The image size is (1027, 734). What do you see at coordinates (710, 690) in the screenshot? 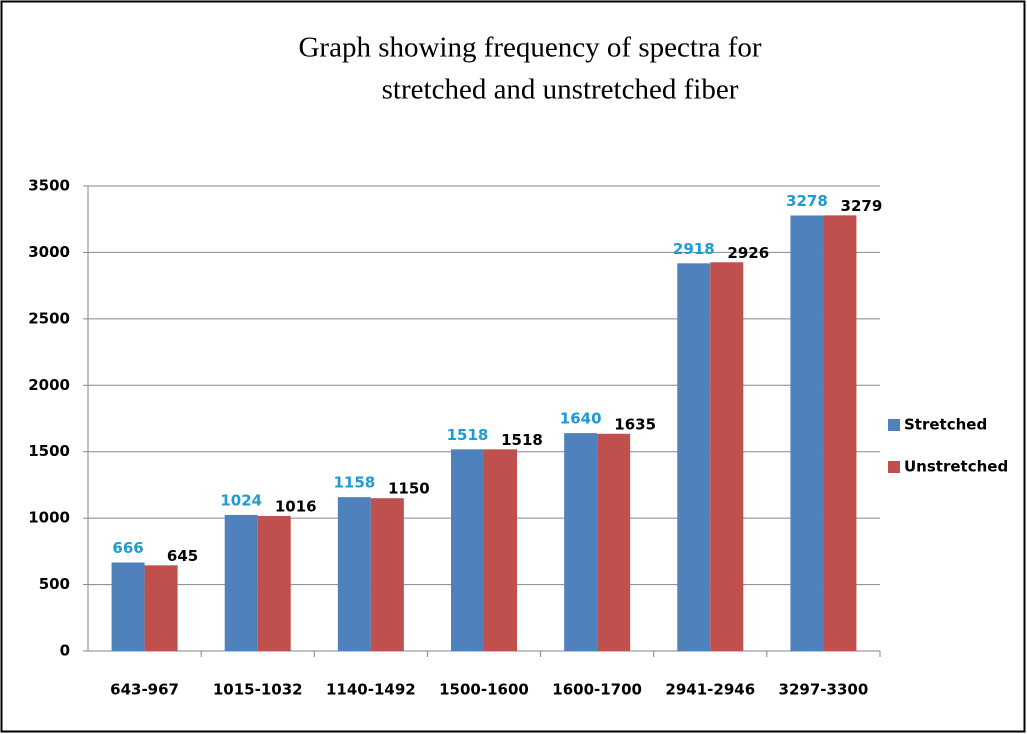
I see `x-tick-label: 2941-2946` at bounding box center [710, 690].